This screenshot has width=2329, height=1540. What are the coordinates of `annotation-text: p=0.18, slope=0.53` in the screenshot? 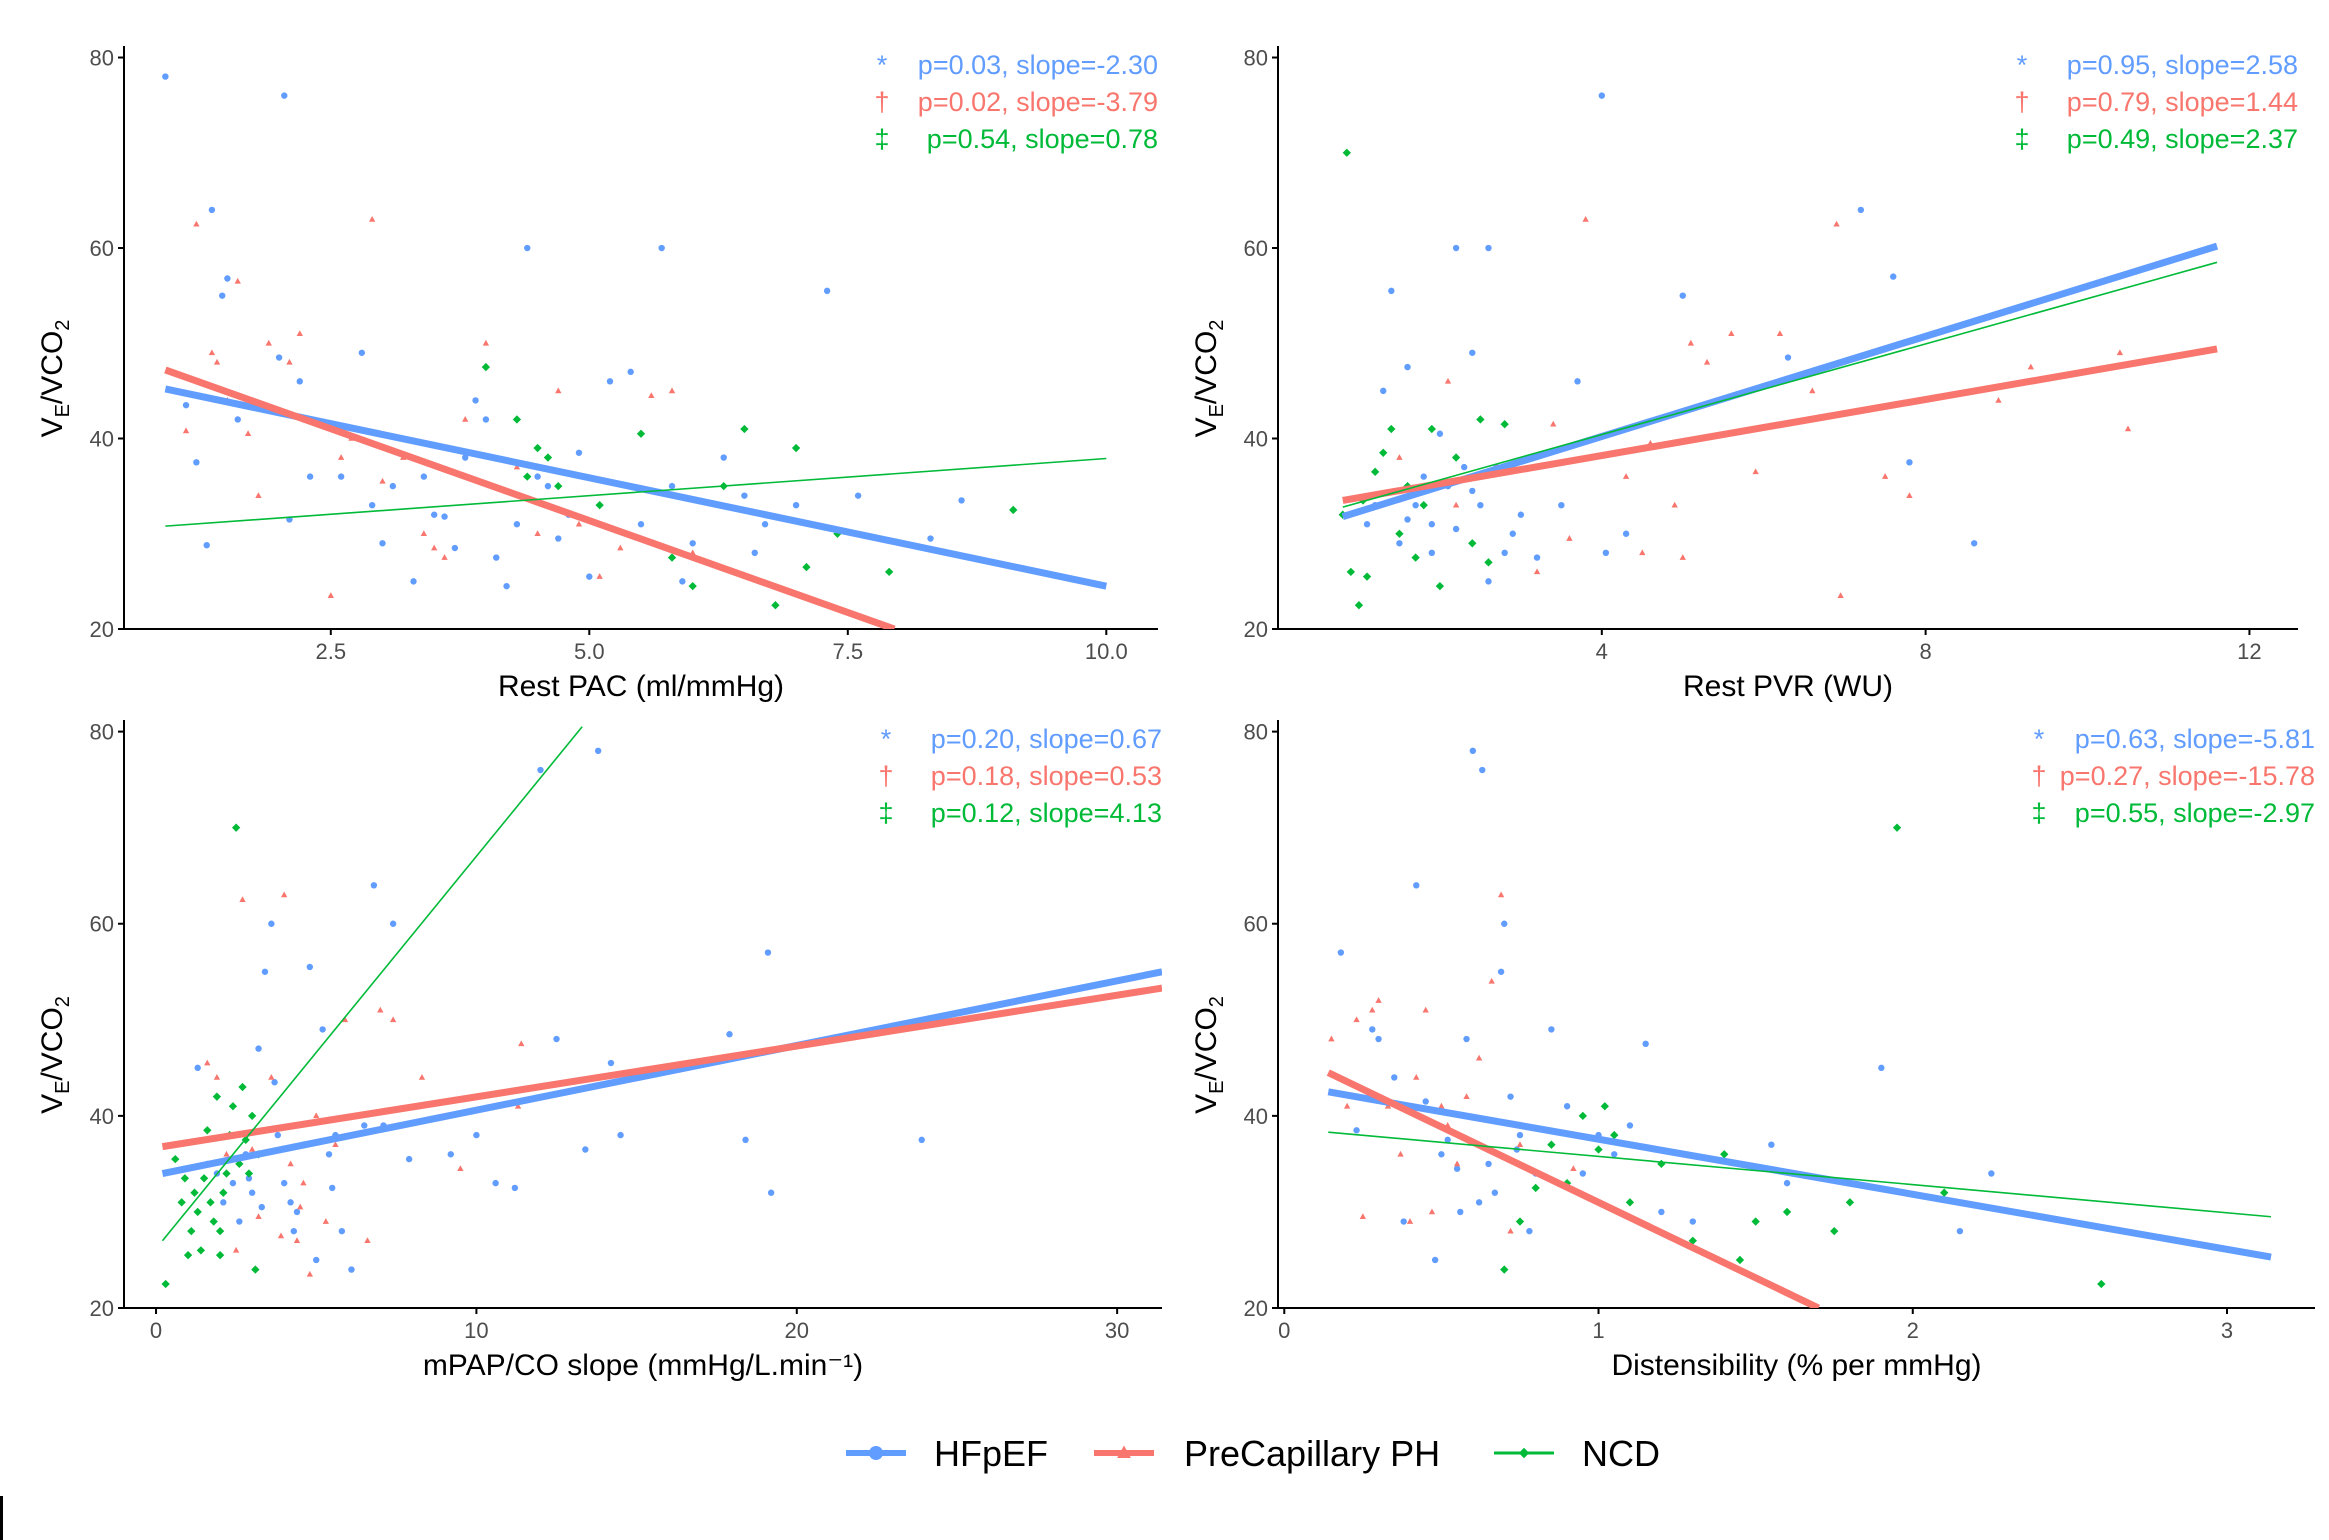 It's located at (1046, 776).